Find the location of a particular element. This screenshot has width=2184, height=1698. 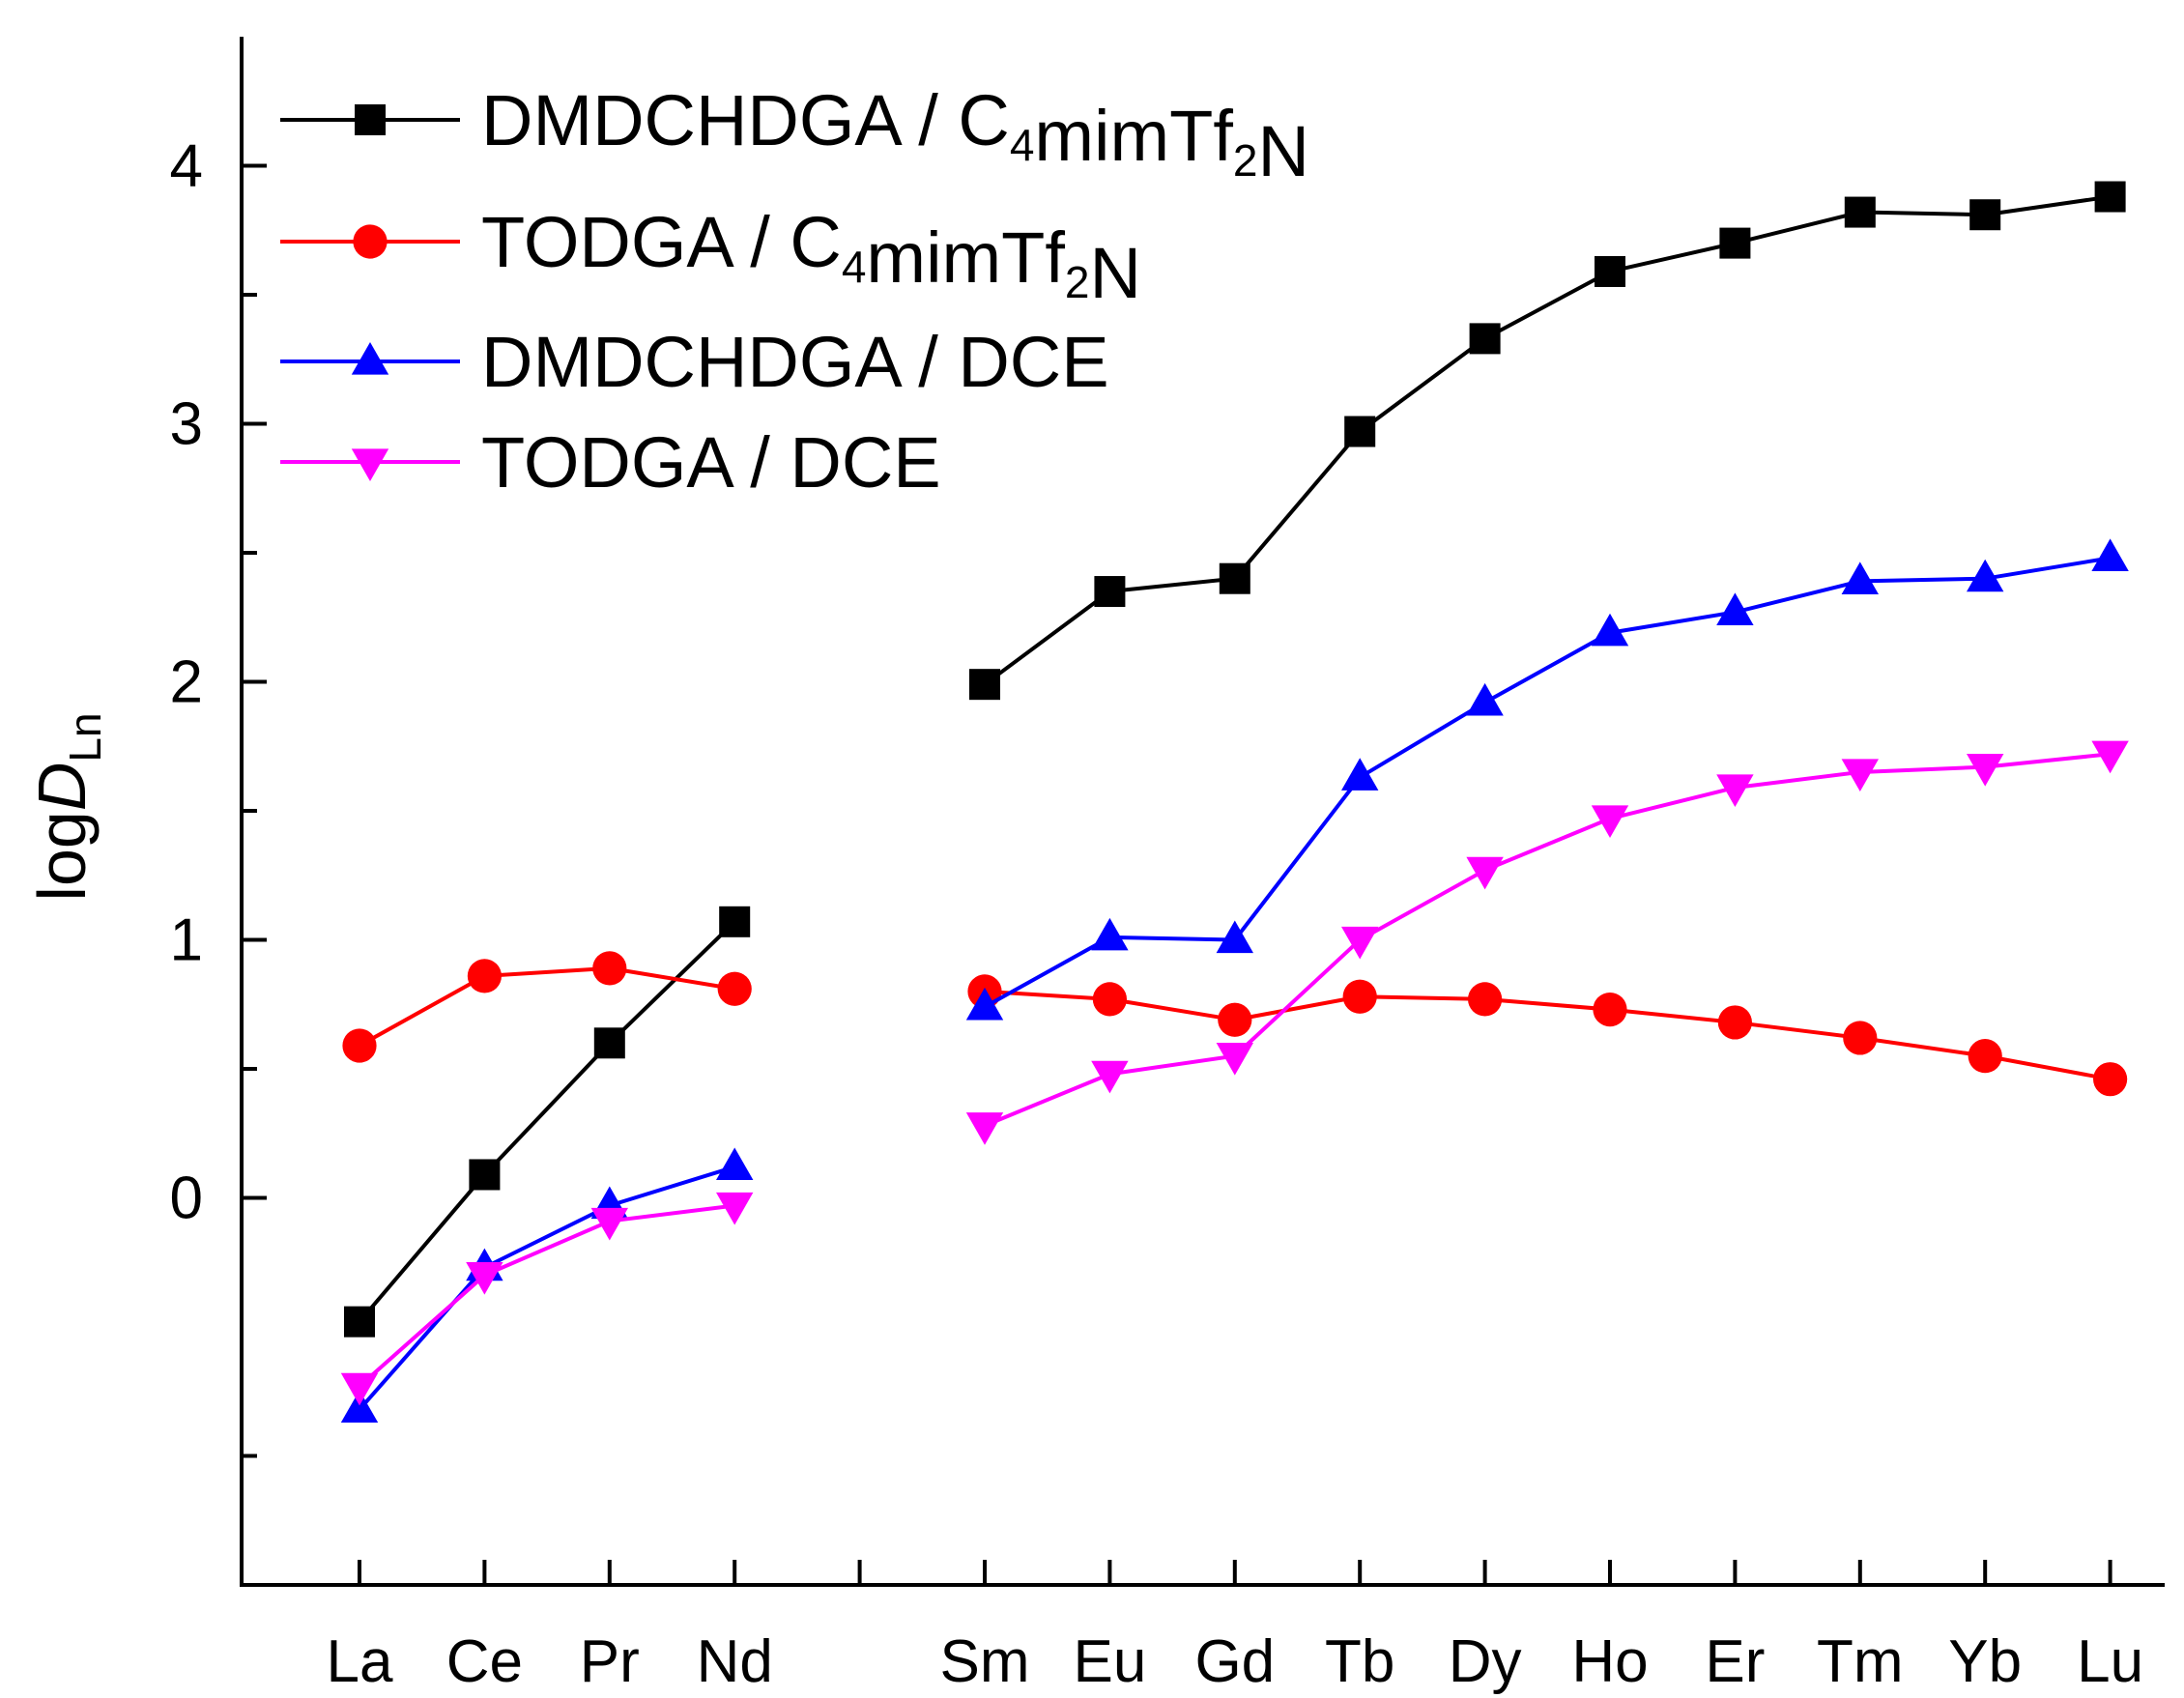

x-tick-label: Gd is located at coordinates (1235, 1661).